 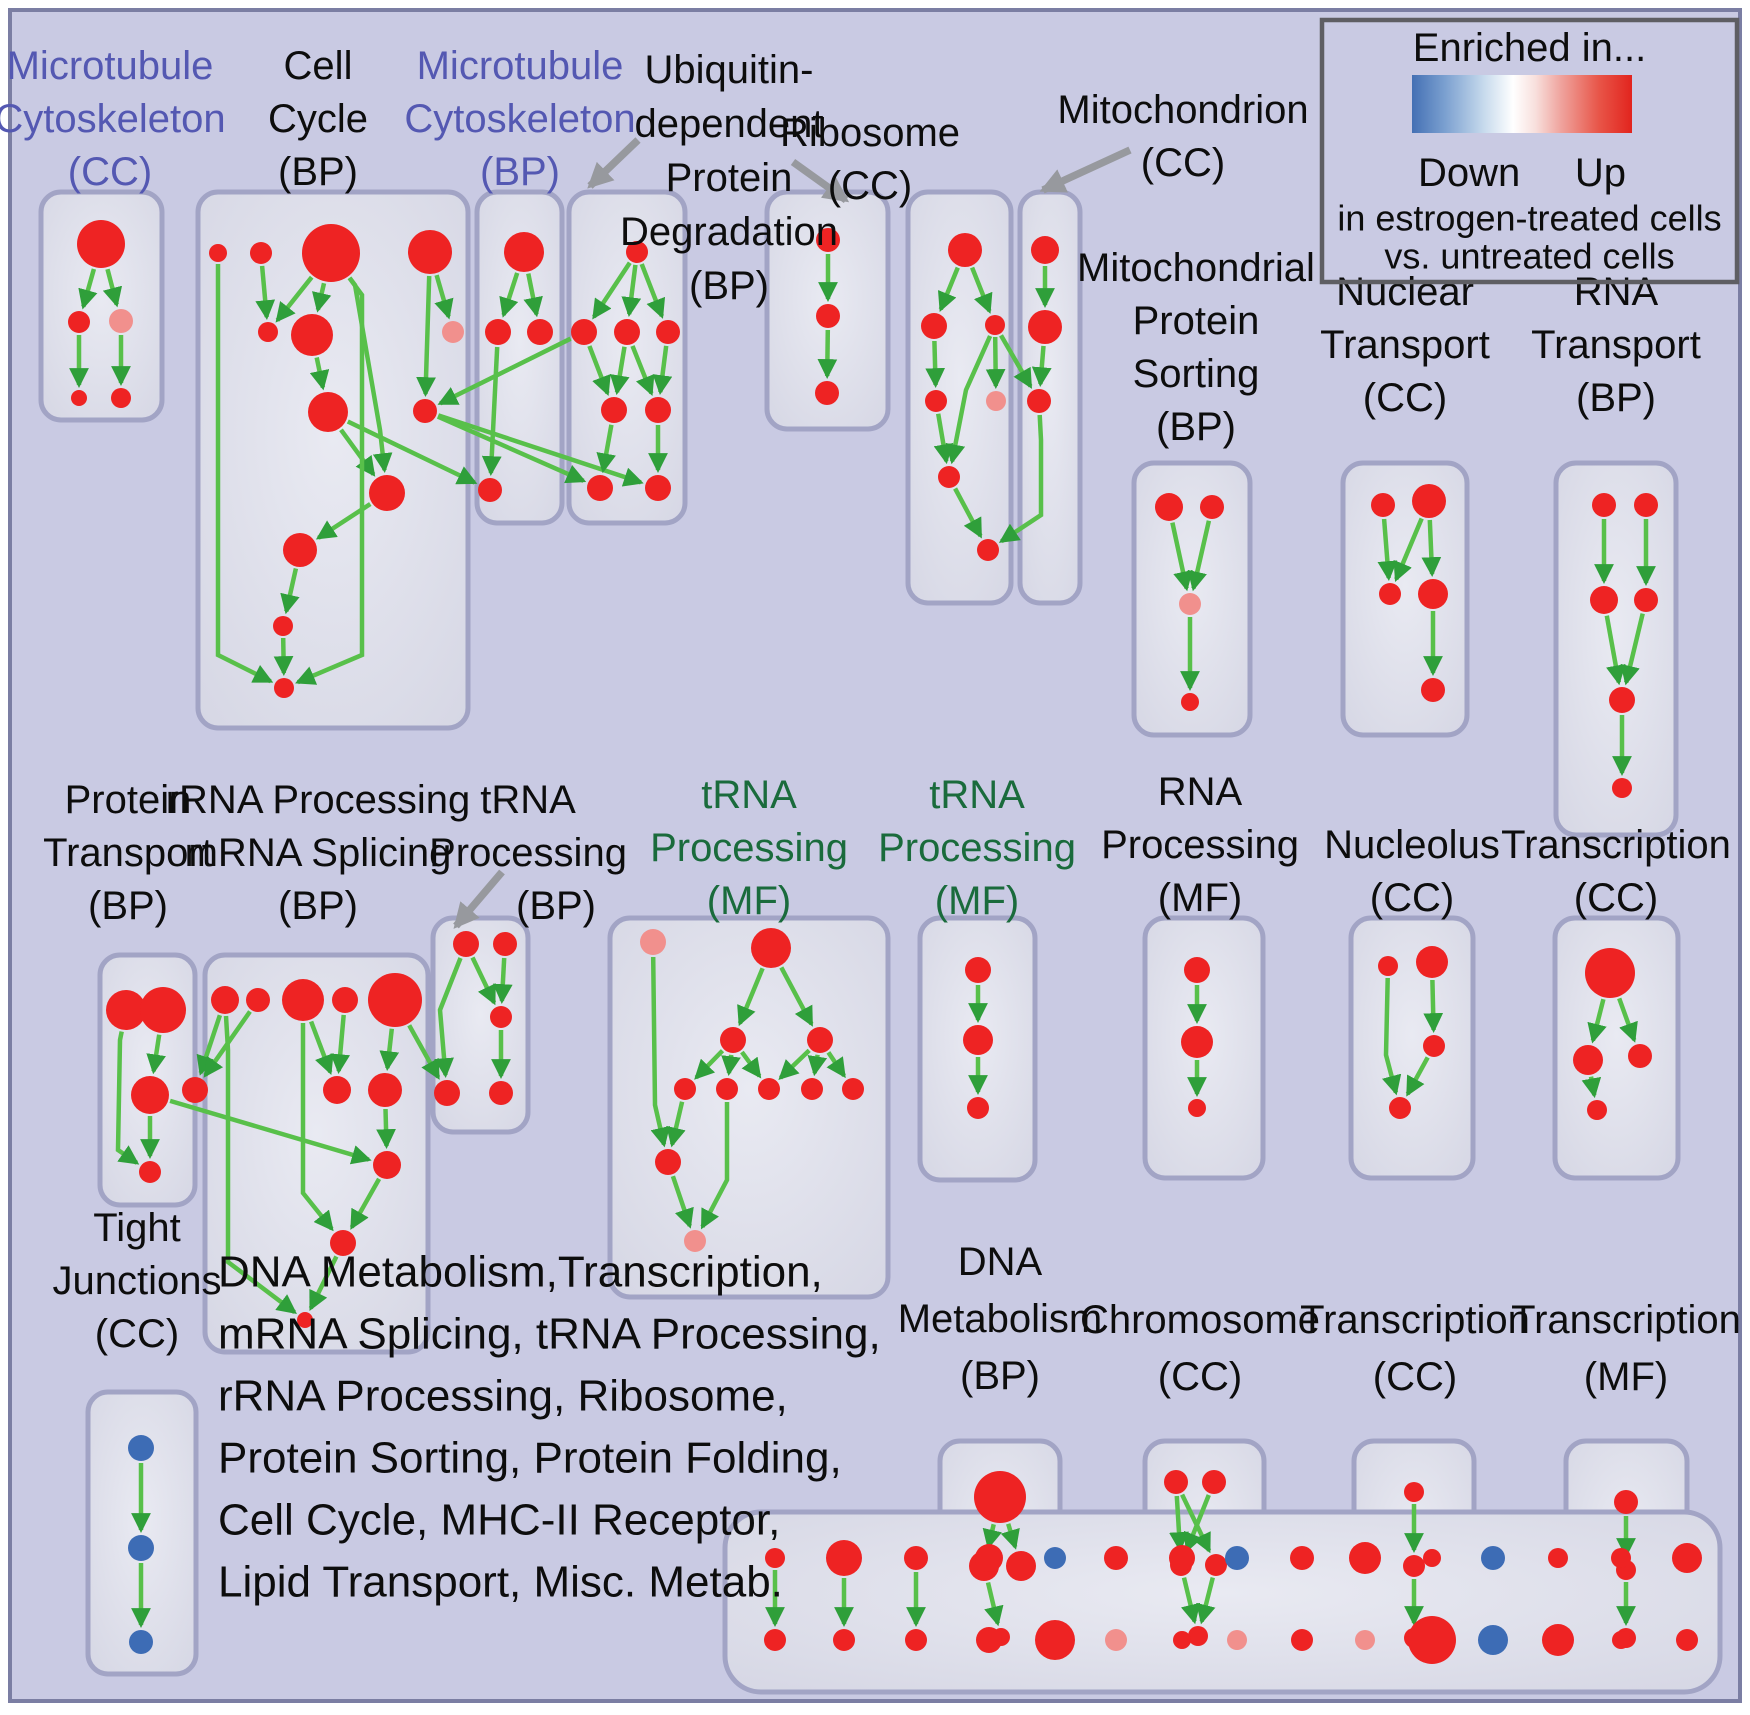 I want to click on label-mt-bp-line1: Microtubule, so click(x=520, y=66).